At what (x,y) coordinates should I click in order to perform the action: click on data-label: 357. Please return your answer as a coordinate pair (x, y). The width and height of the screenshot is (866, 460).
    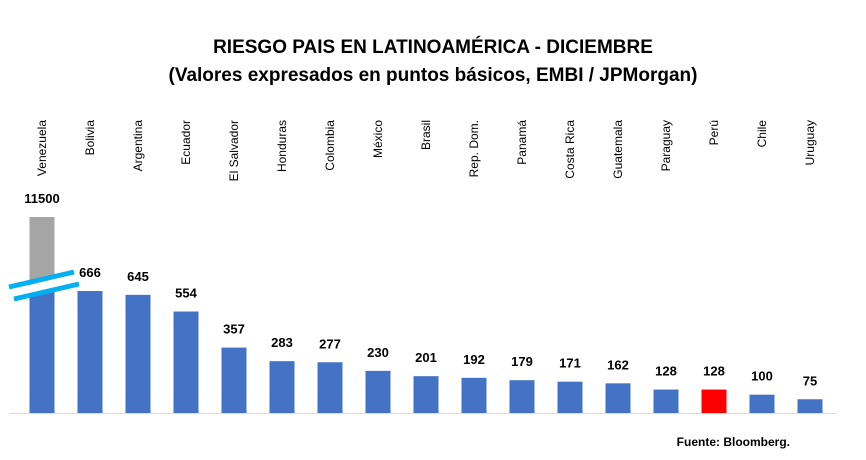
    Looking at the image, I should click on (234, 329).